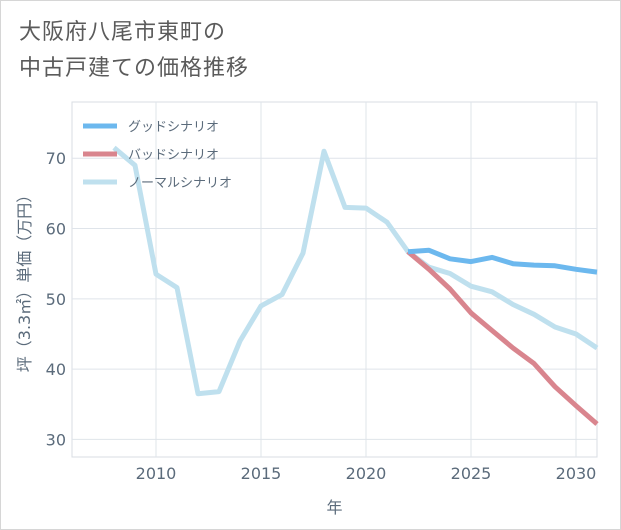 The height and width of the screenshot is (530, 621). I want to click on chart-title-line-1: 大阪府八尾市東町の, so click(123, 32).